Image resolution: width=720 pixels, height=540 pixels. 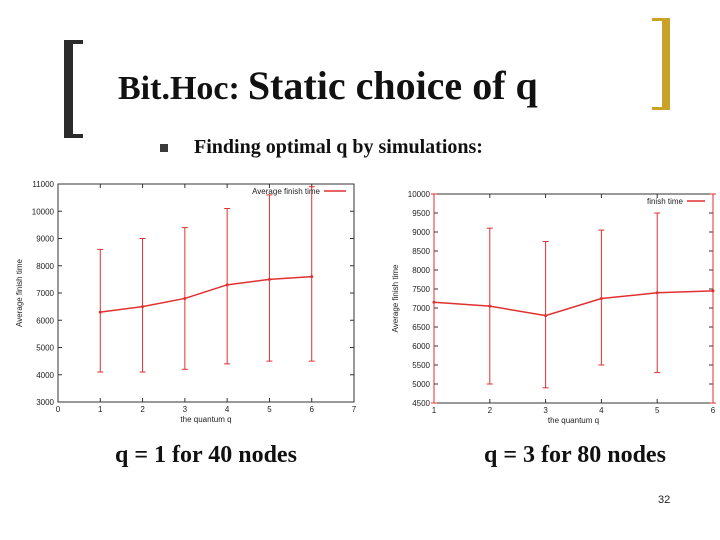 I want to click on y-tick-label: 5500, so click(x=421, y=365).